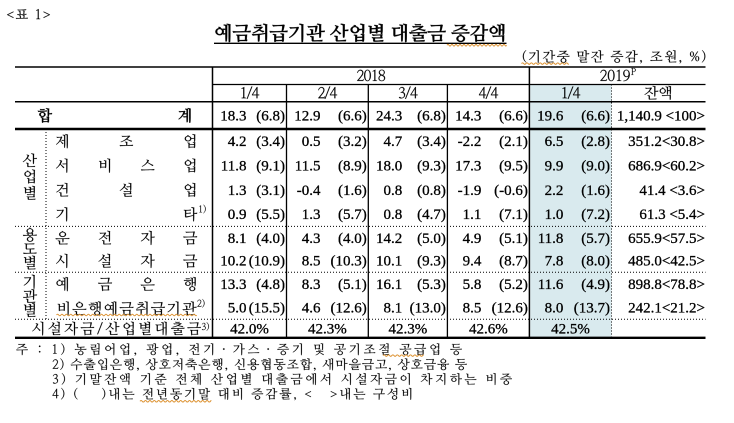 Image resolution: width=734 pixels, height=423 pixels. I want to click on svg-text: 42.5%, so click(570, 329).